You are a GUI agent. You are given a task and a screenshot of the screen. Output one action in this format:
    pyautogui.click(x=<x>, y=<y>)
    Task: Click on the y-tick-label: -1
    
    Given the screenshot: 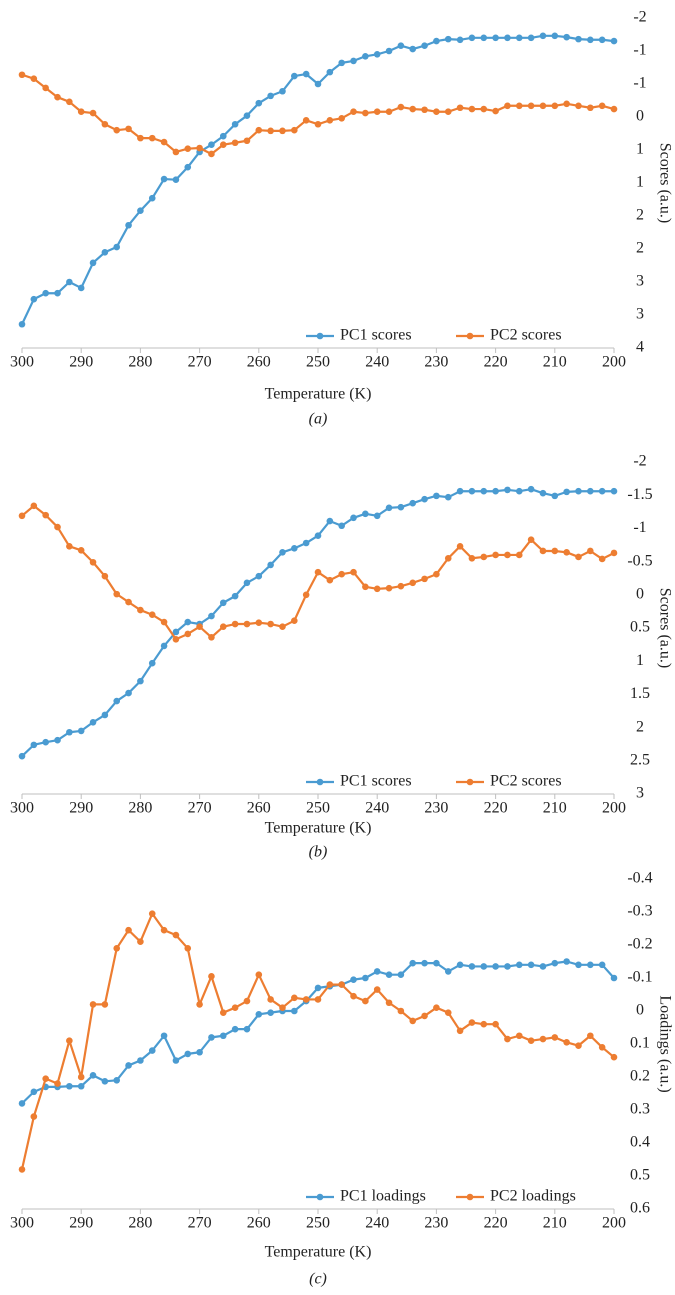 What is the action you would take?
    pyautogui.click(x=639, y=83)
    